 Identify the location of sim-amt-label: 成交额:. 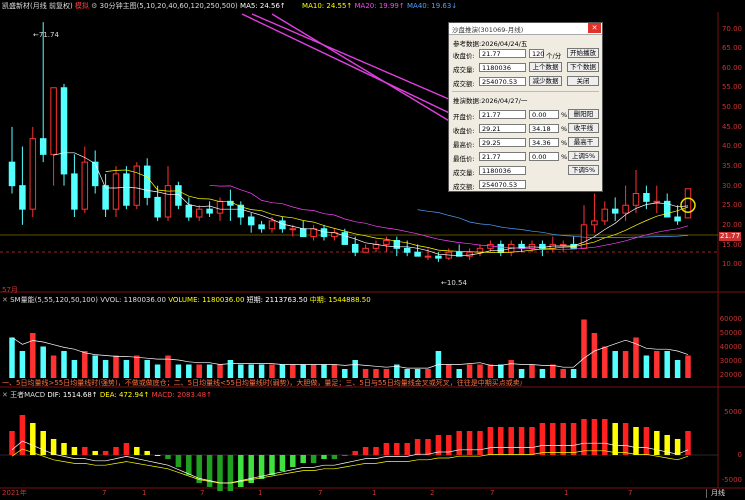
(464, 187).